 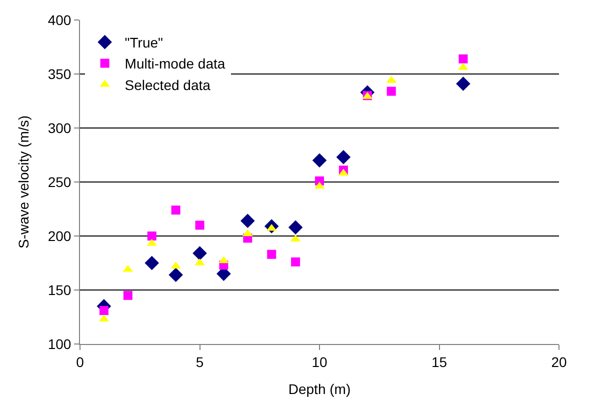 I want to click on legend-label: Selected data, so click(x=167, y=84).